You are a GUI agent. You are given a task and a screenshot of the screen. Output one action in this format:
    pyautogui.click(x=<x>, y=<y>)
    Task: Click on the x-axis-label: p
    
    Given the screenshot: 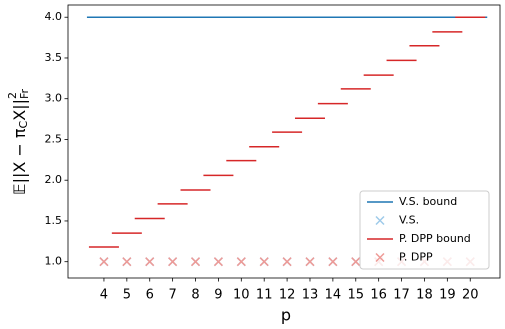 What is the action you would take?
    pyautogui.click(x=286, y=315)
    